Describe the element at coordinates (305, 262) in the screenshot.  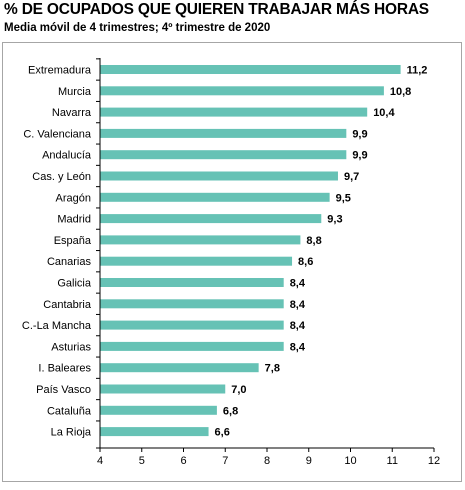
I see `value-label: 8,6` at that location.